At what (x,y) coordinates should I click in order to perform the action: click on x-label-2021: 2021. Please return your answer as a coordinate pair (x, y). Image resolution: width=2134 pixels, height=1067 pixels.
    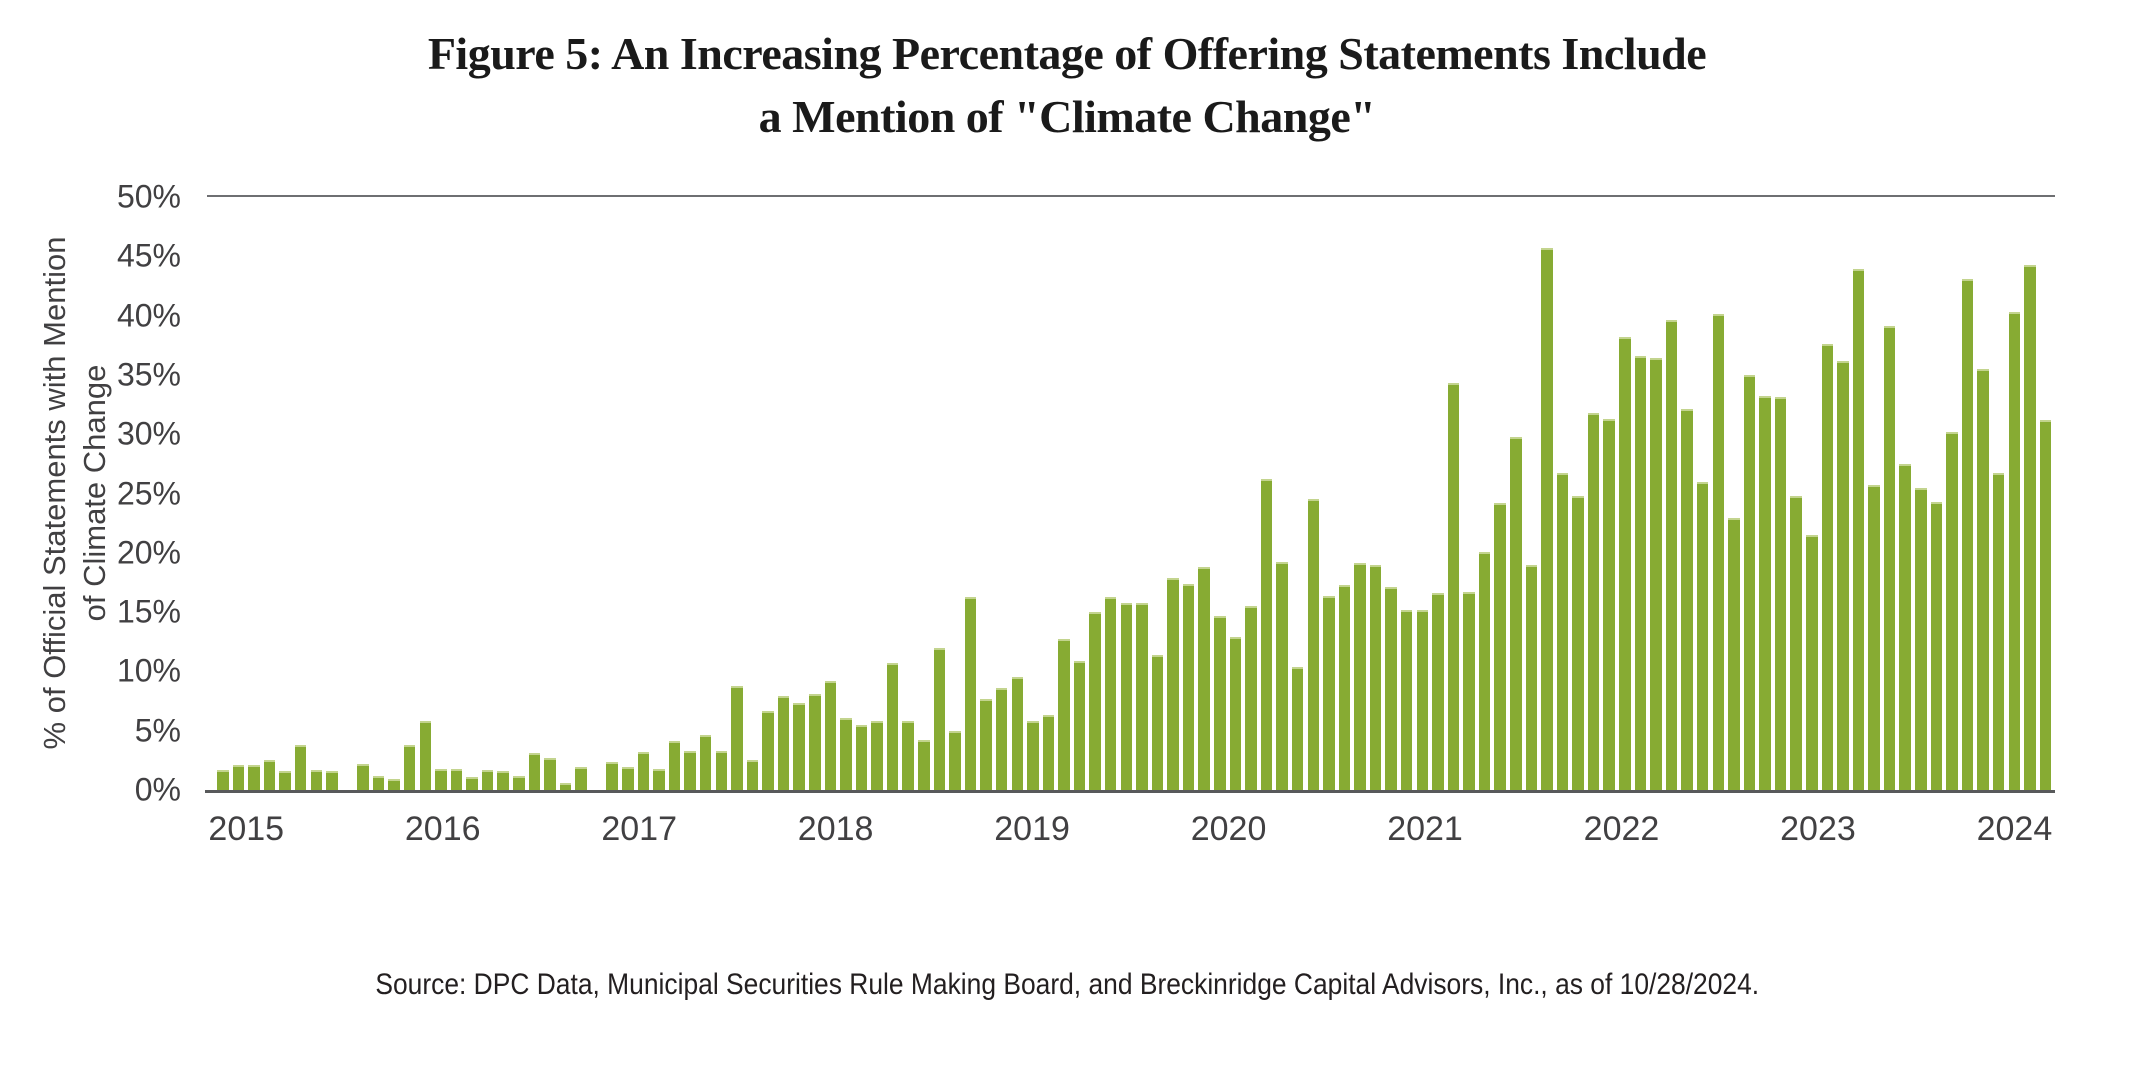
    Looking at the image, I should click on (1425, 829).